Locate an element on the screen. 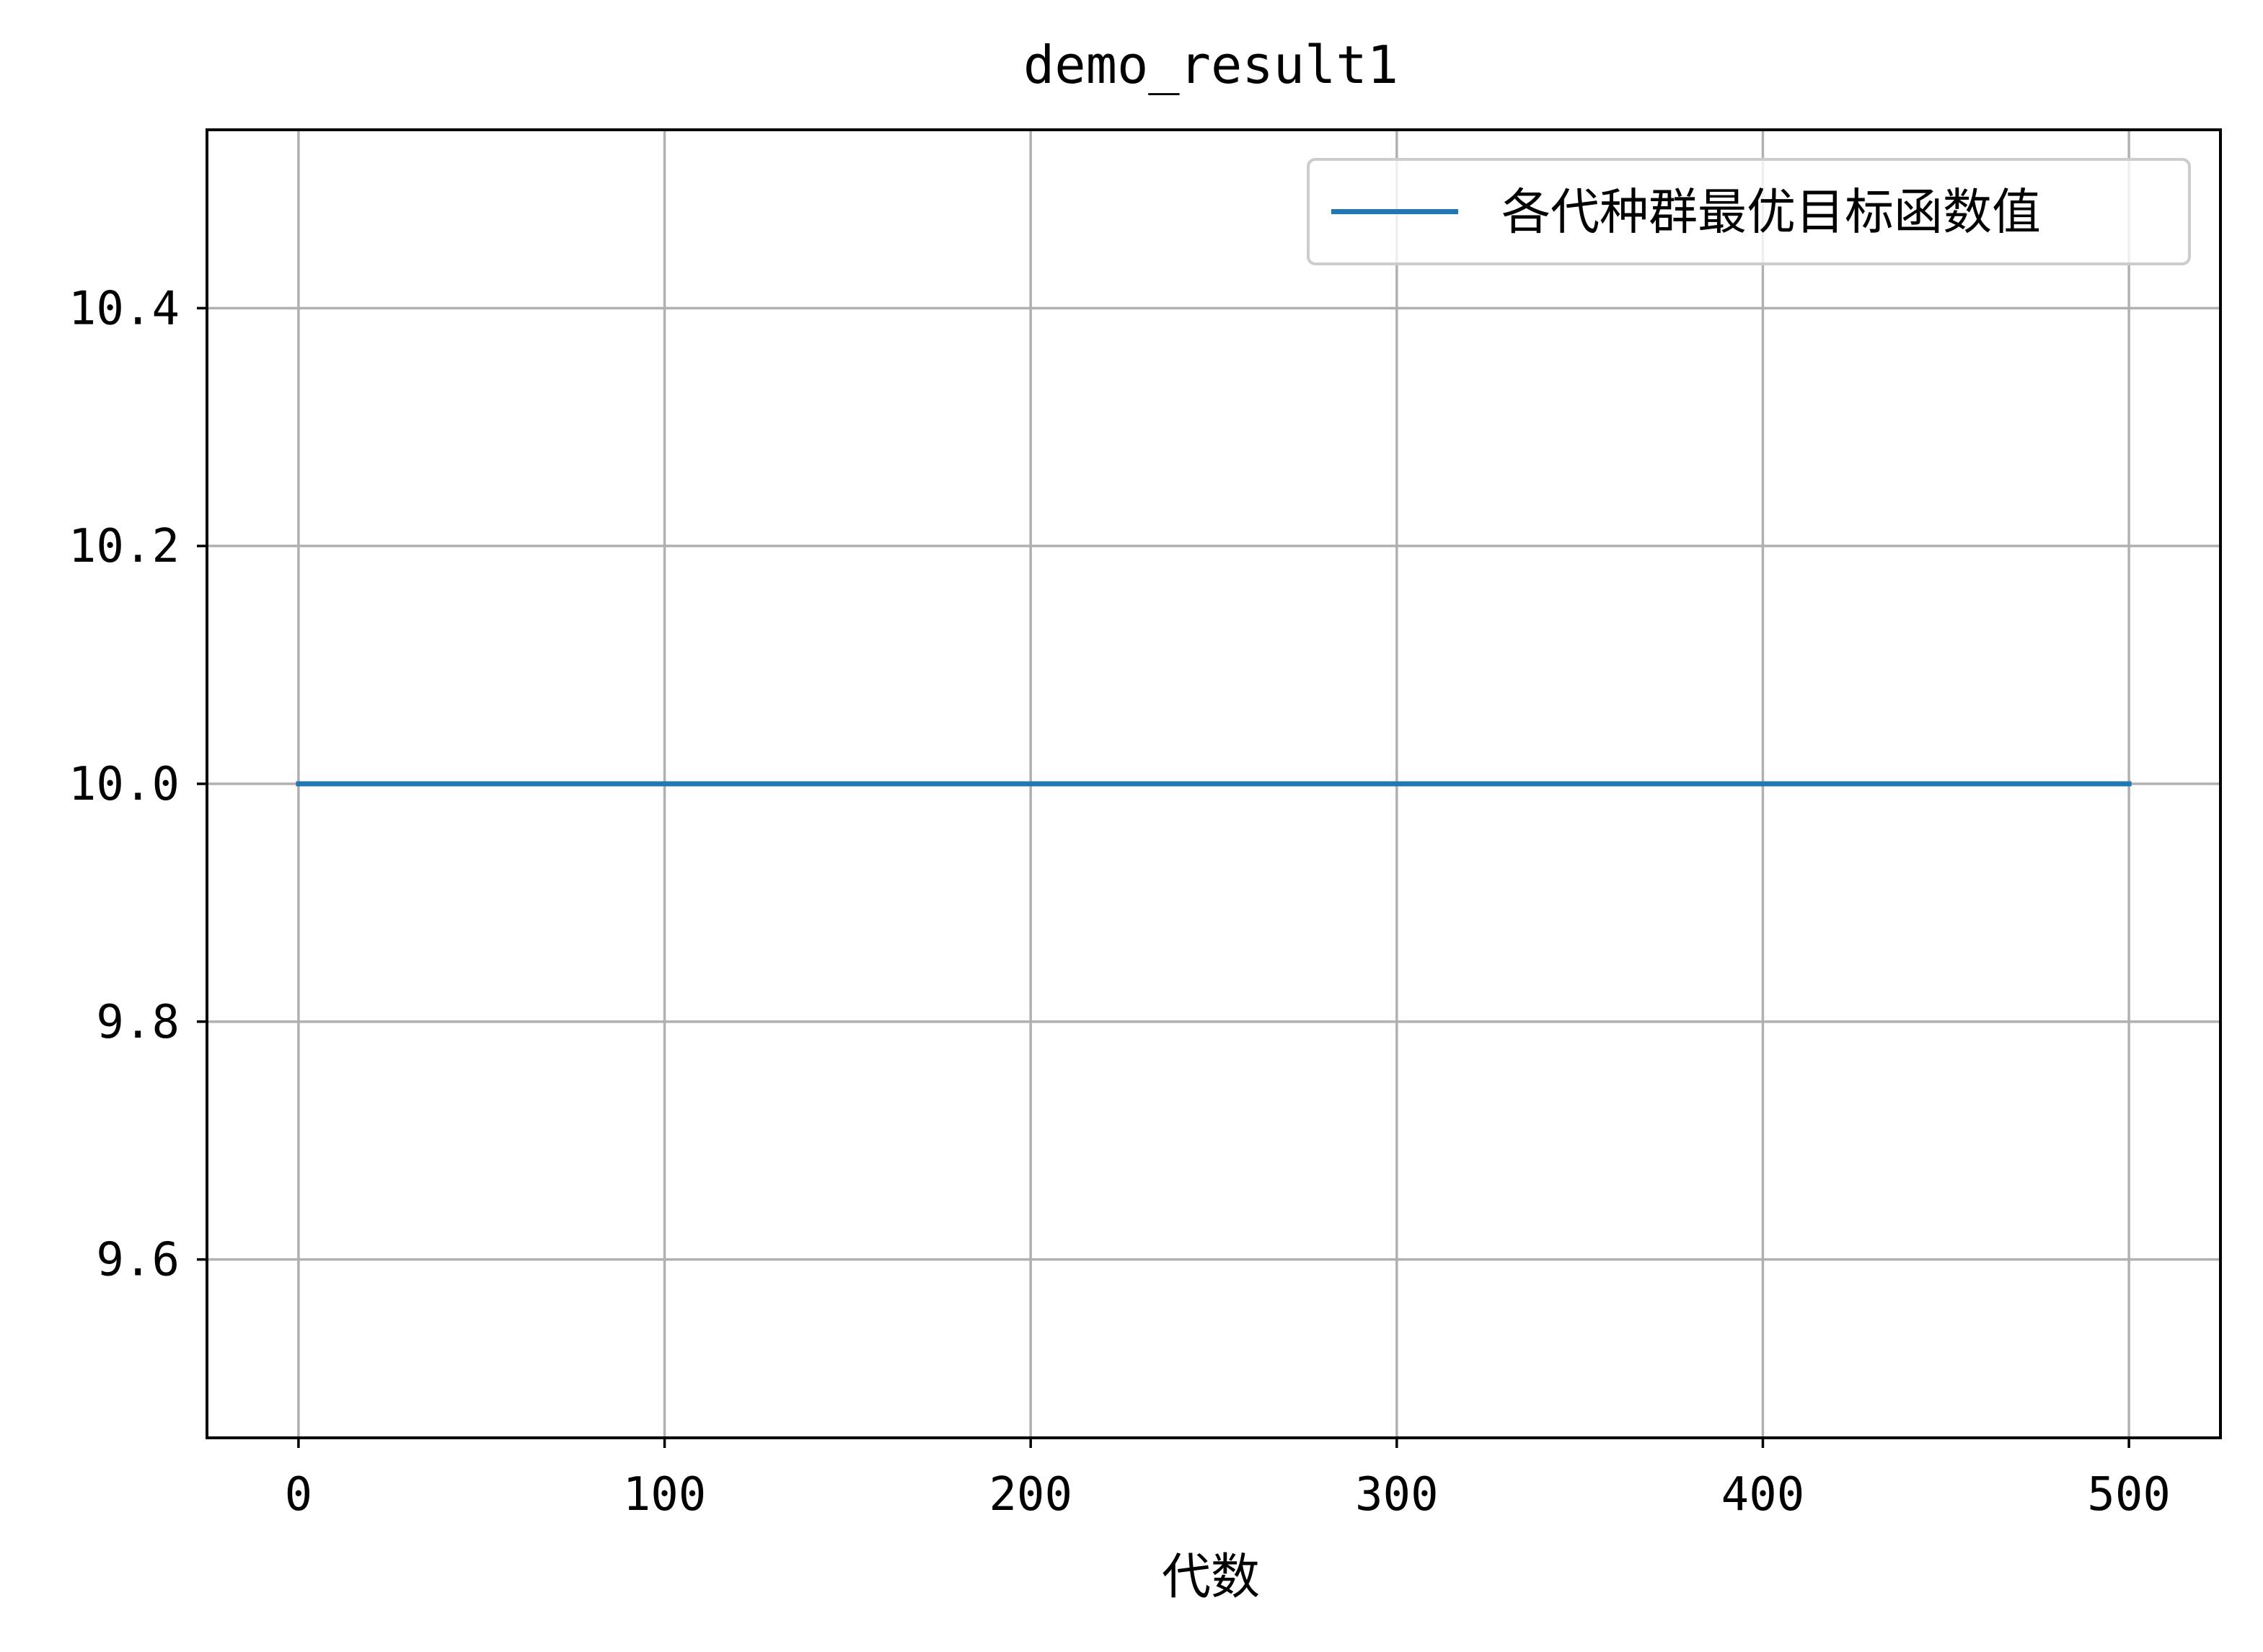 The height and width of the screenshot is (1652, 2263). x-tick-label: 500 is located at coordinates (2129, 1494).